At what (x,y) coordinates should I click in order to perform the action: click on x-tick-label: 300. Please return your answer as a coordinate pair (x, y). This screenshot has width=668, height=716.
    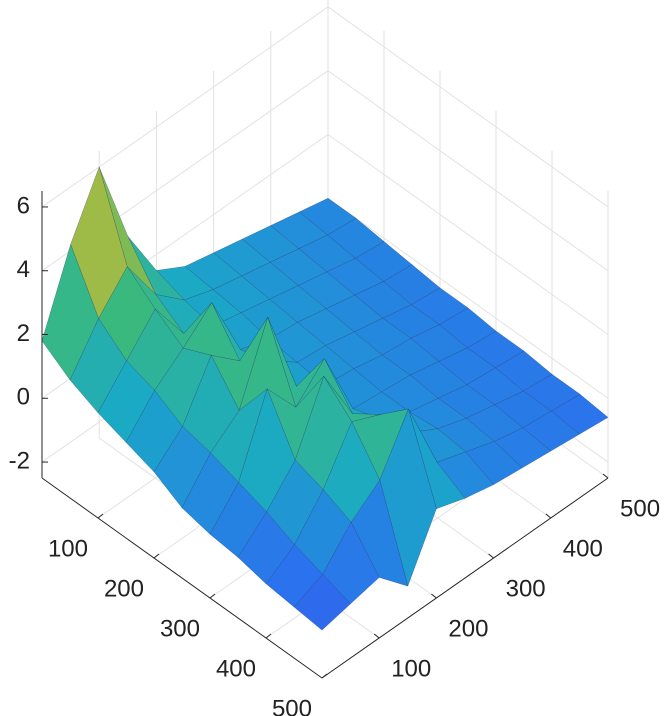
    Looking at the image, I should click on (526, 588).